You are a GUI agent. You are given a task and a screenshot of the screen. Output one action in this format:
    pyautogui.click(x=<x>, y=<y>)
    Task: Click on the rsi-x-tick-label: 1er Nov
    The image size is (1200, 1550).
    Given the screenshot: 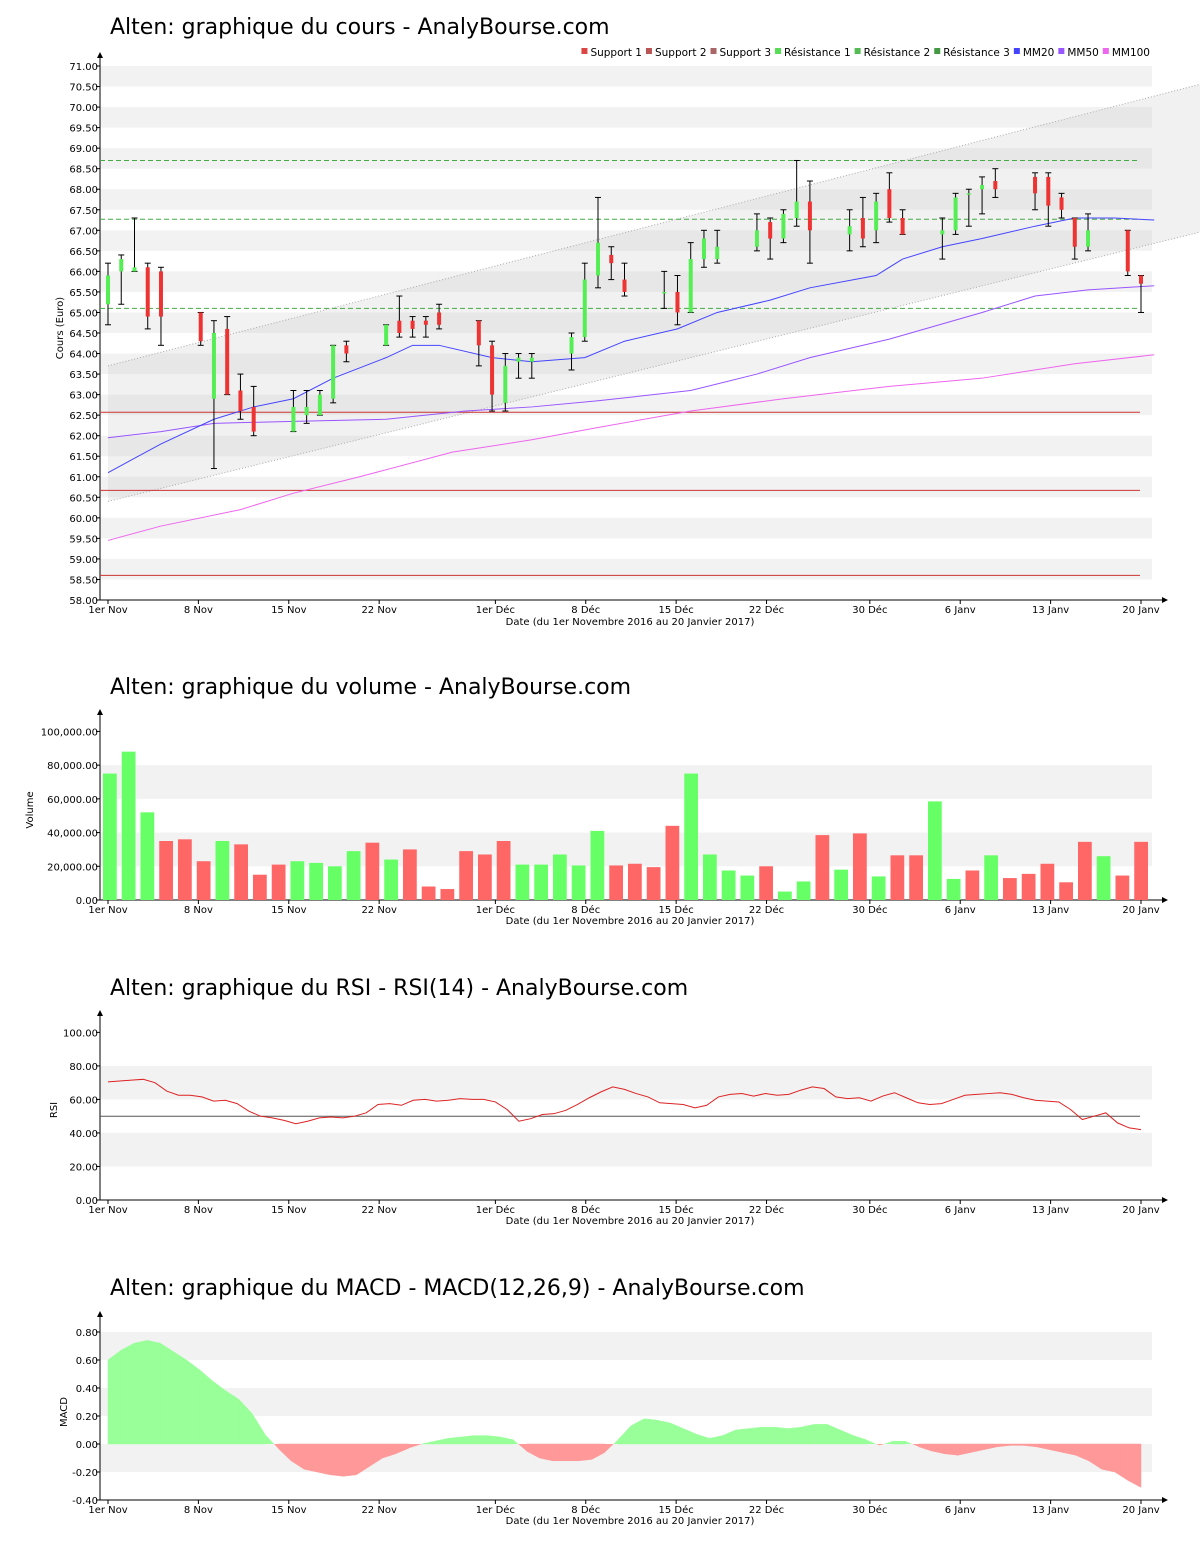 What is the action you would take?
    pyautogui.click(x=107, y=1210)
    